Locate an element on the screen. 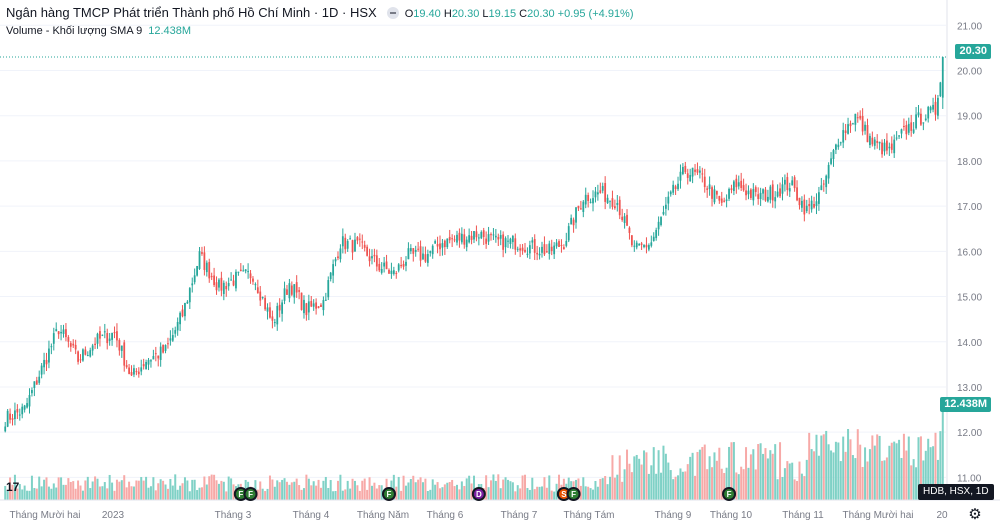  event-marker-inner is located at coordinates (729, 494).